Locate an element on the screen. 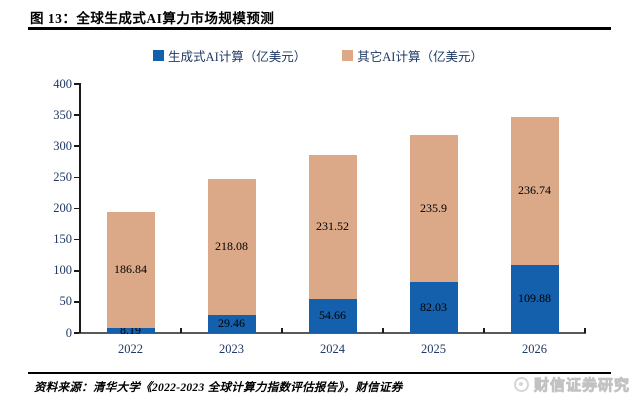 This screenshot has height=412, width=636. bar-segment-generative-2026 is located at coordinates (534, 298).